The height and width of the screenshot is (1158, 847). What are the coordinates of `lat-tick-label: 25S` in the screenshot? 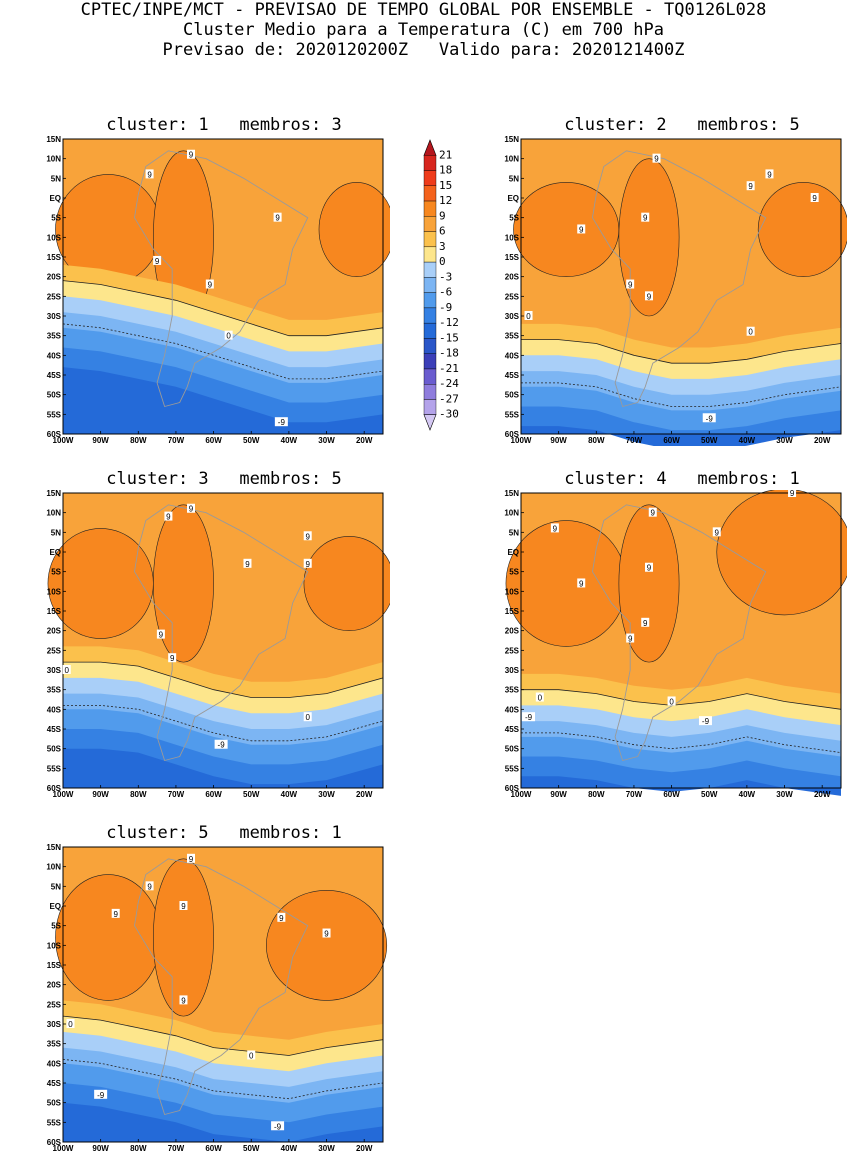 It's located at (512, 296).